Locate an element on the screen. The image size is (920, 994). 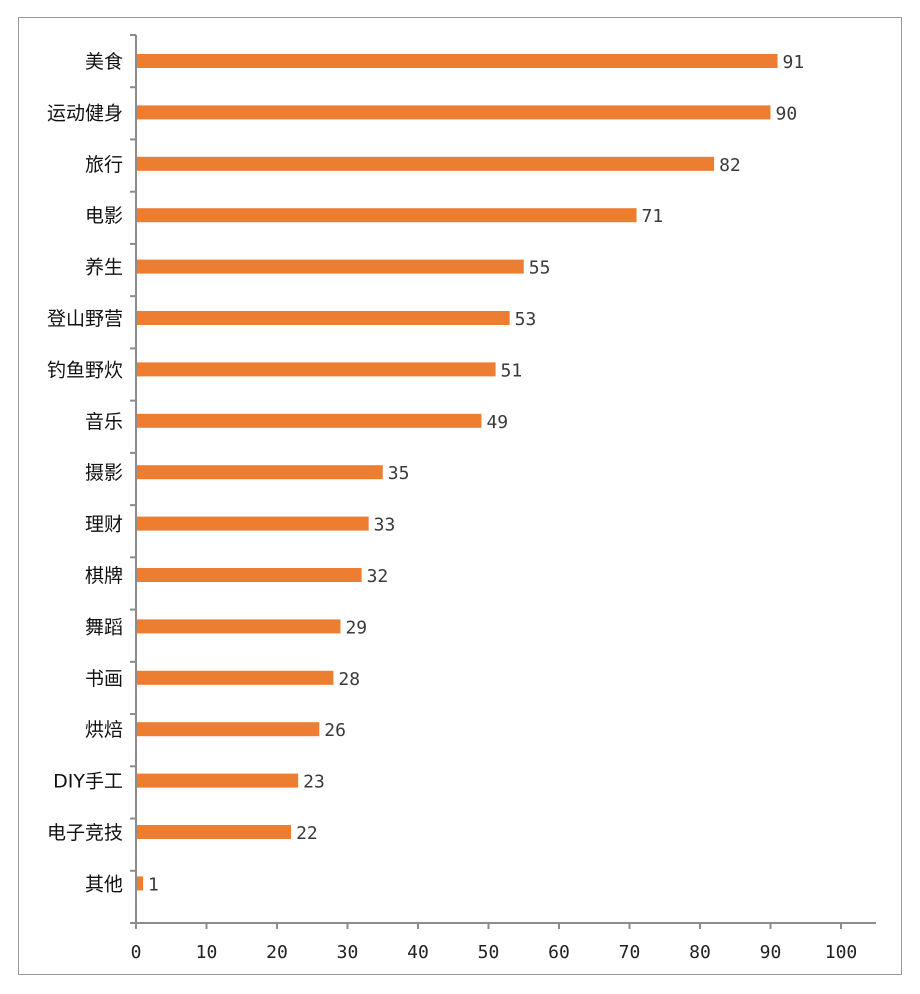
x-tick-label: 10 is located at coordinates (207, 952).